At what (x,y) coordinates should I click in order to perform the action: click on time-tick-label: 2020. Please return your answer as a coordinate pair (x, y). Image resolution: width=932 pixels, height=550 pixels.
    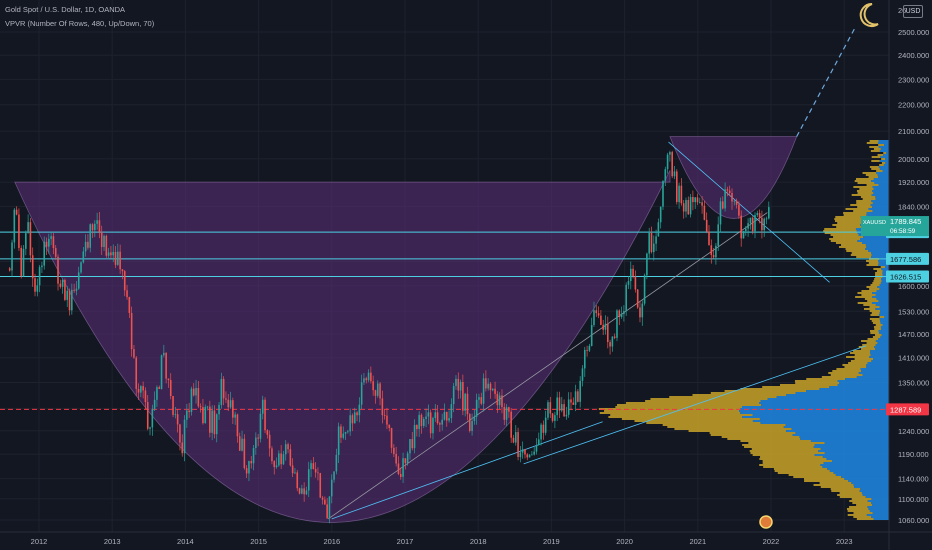
    Looking at the image, I should click on (624, 541).